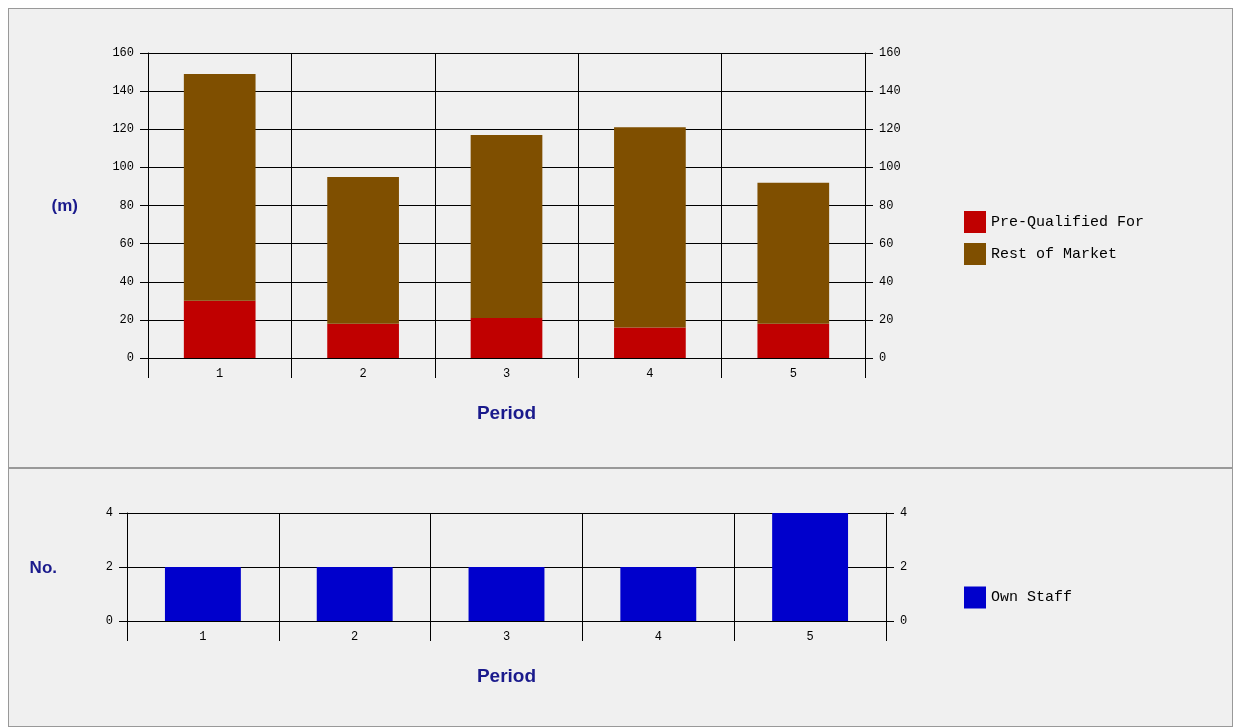 The height and width of the screenshot is (727, 1241). Describe the element at coordinates (1068, 222) in the screenshot. I see `legend-label: Pre-Qualified For` at that location.